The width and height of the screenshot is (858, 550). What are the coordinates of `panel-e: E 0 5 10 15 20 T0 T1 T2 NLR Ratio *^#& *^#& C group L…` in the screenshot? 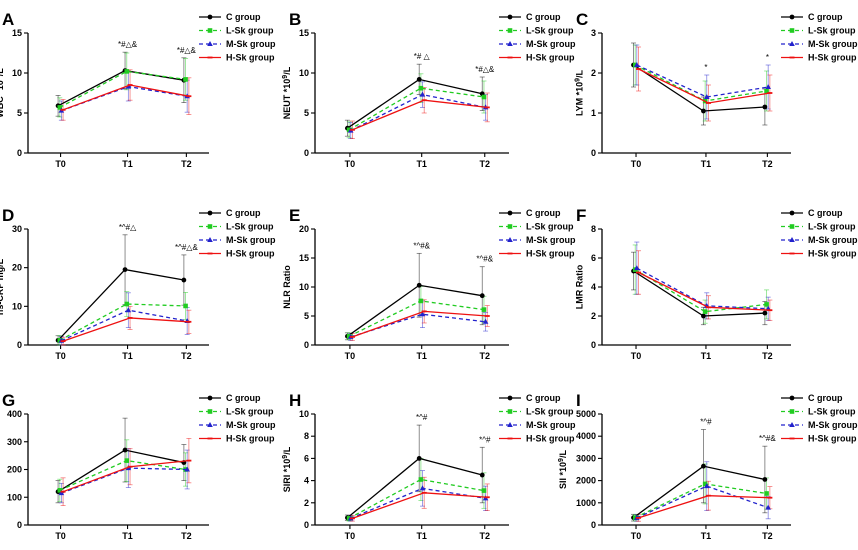 It's located at (429, 283).